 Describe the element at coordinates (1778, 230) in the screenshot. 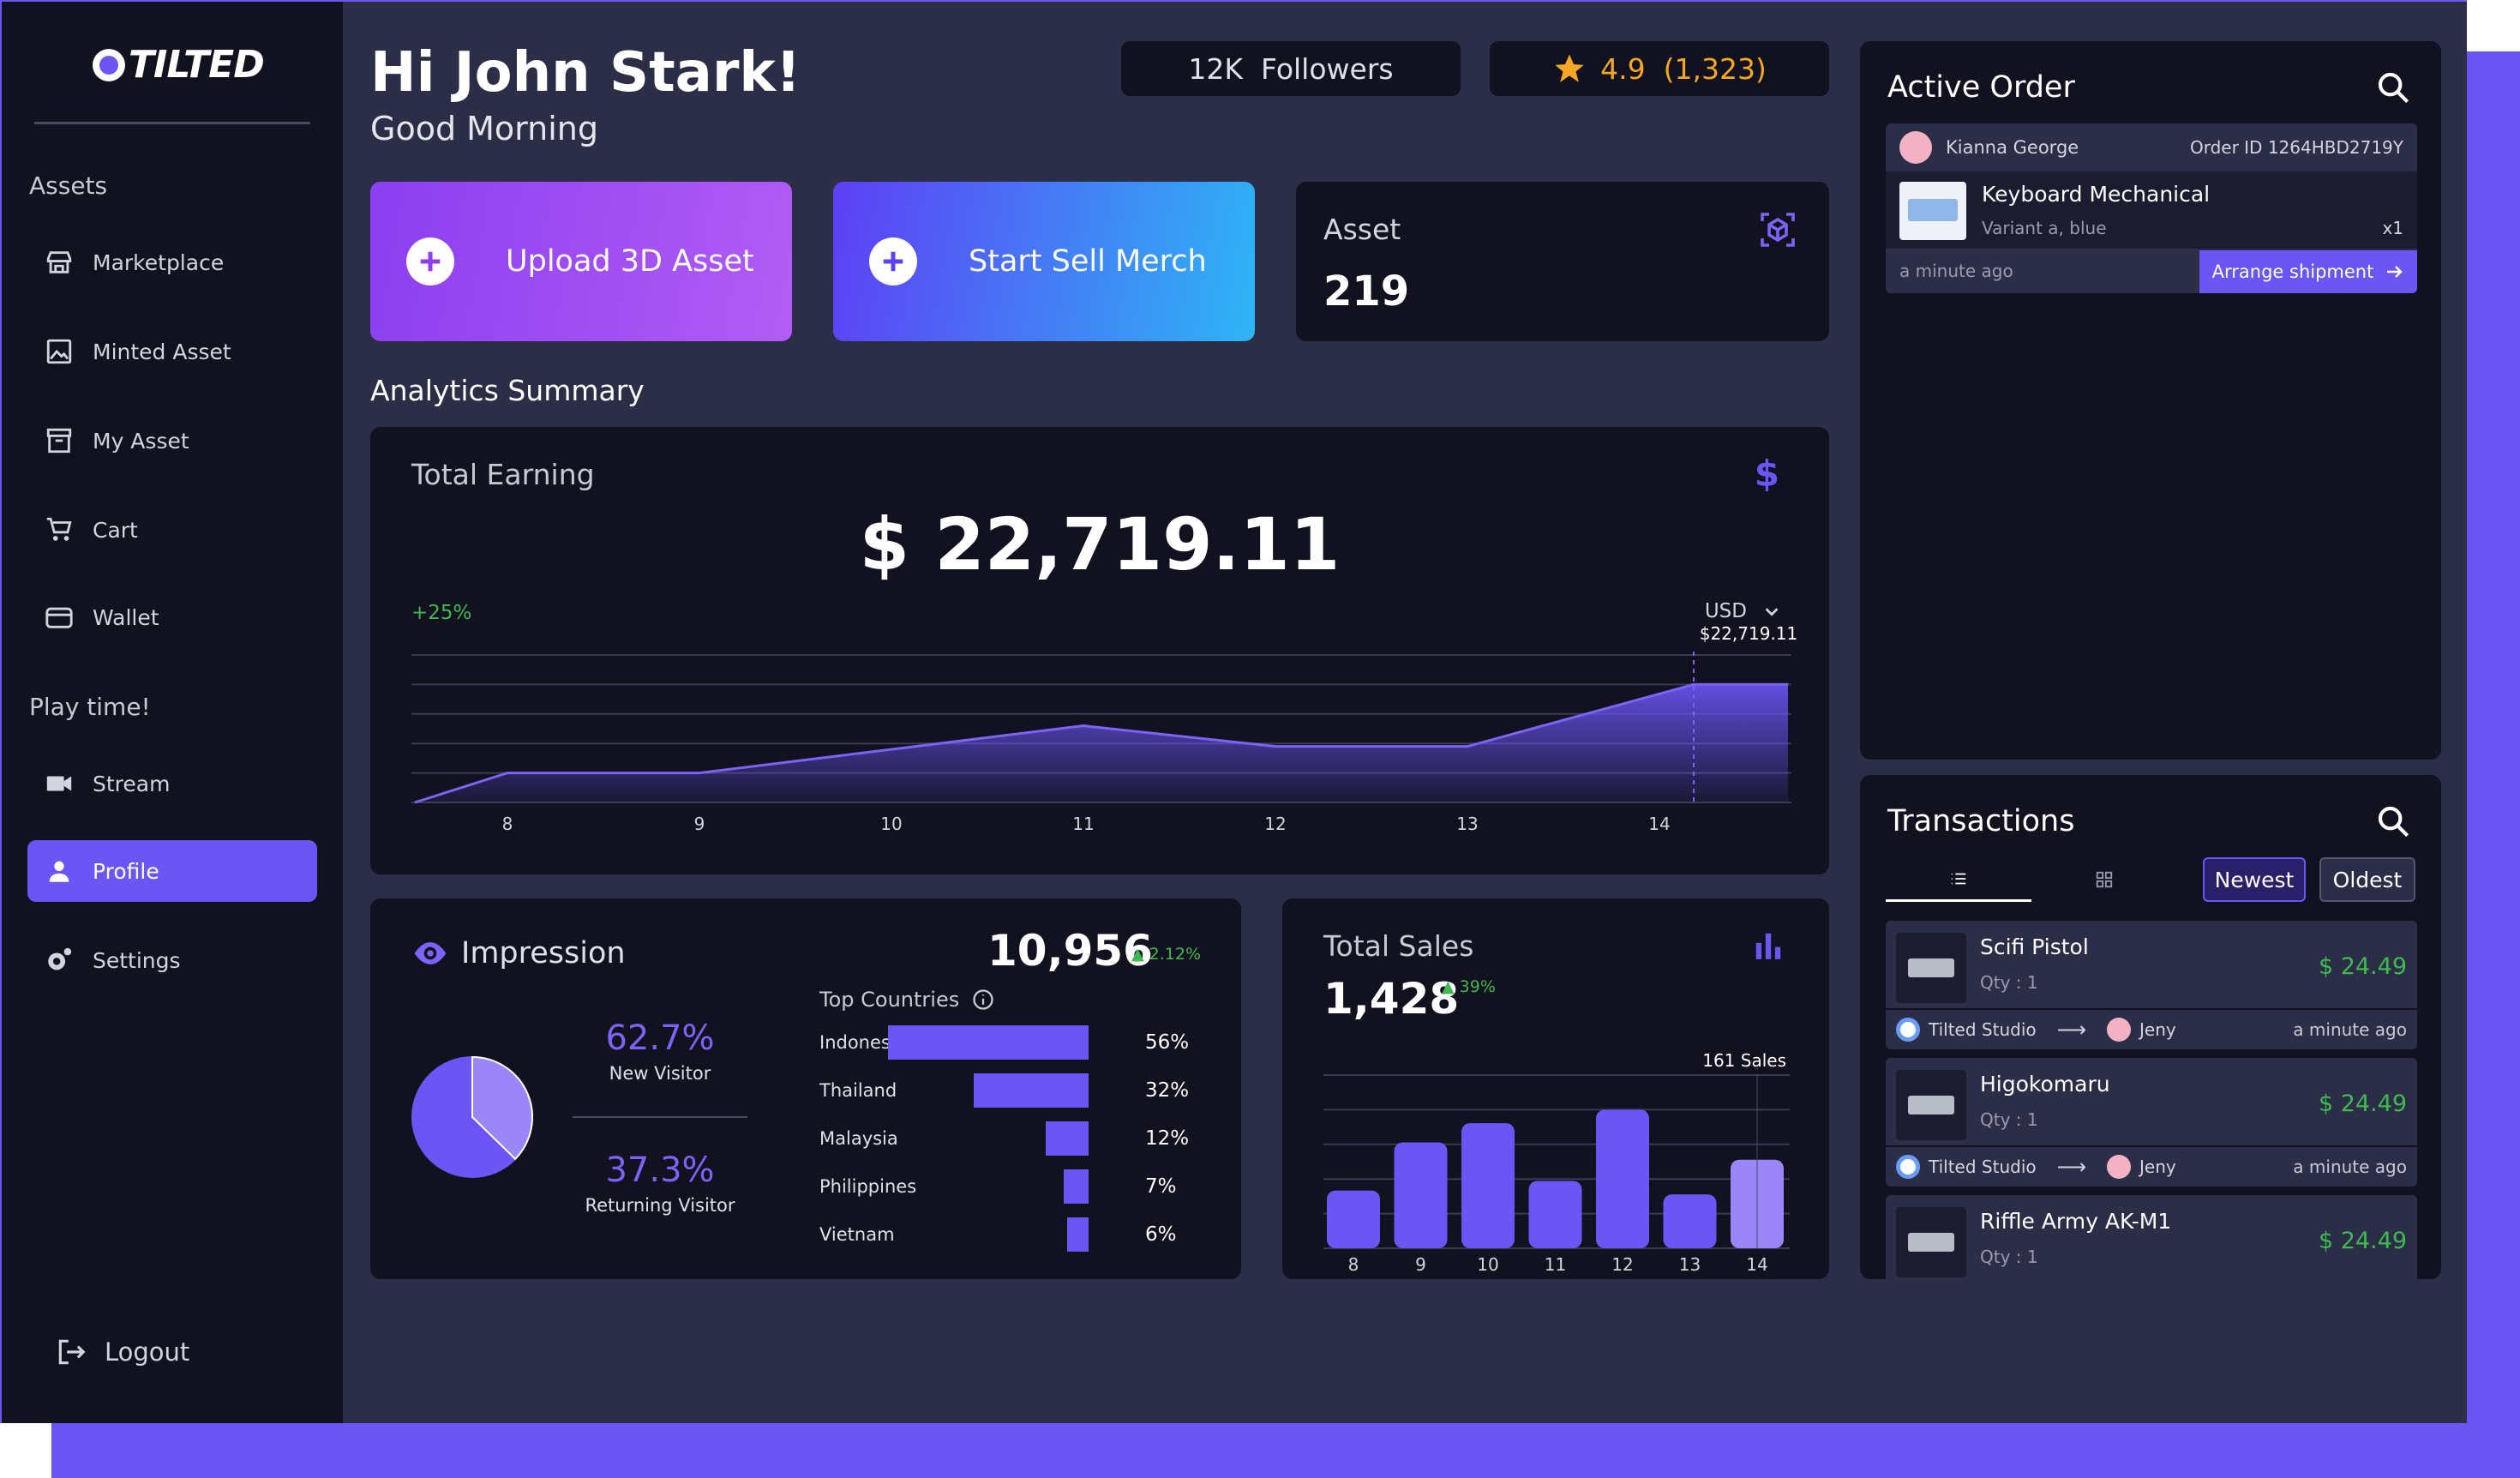

I see `cube-icon` at that location.